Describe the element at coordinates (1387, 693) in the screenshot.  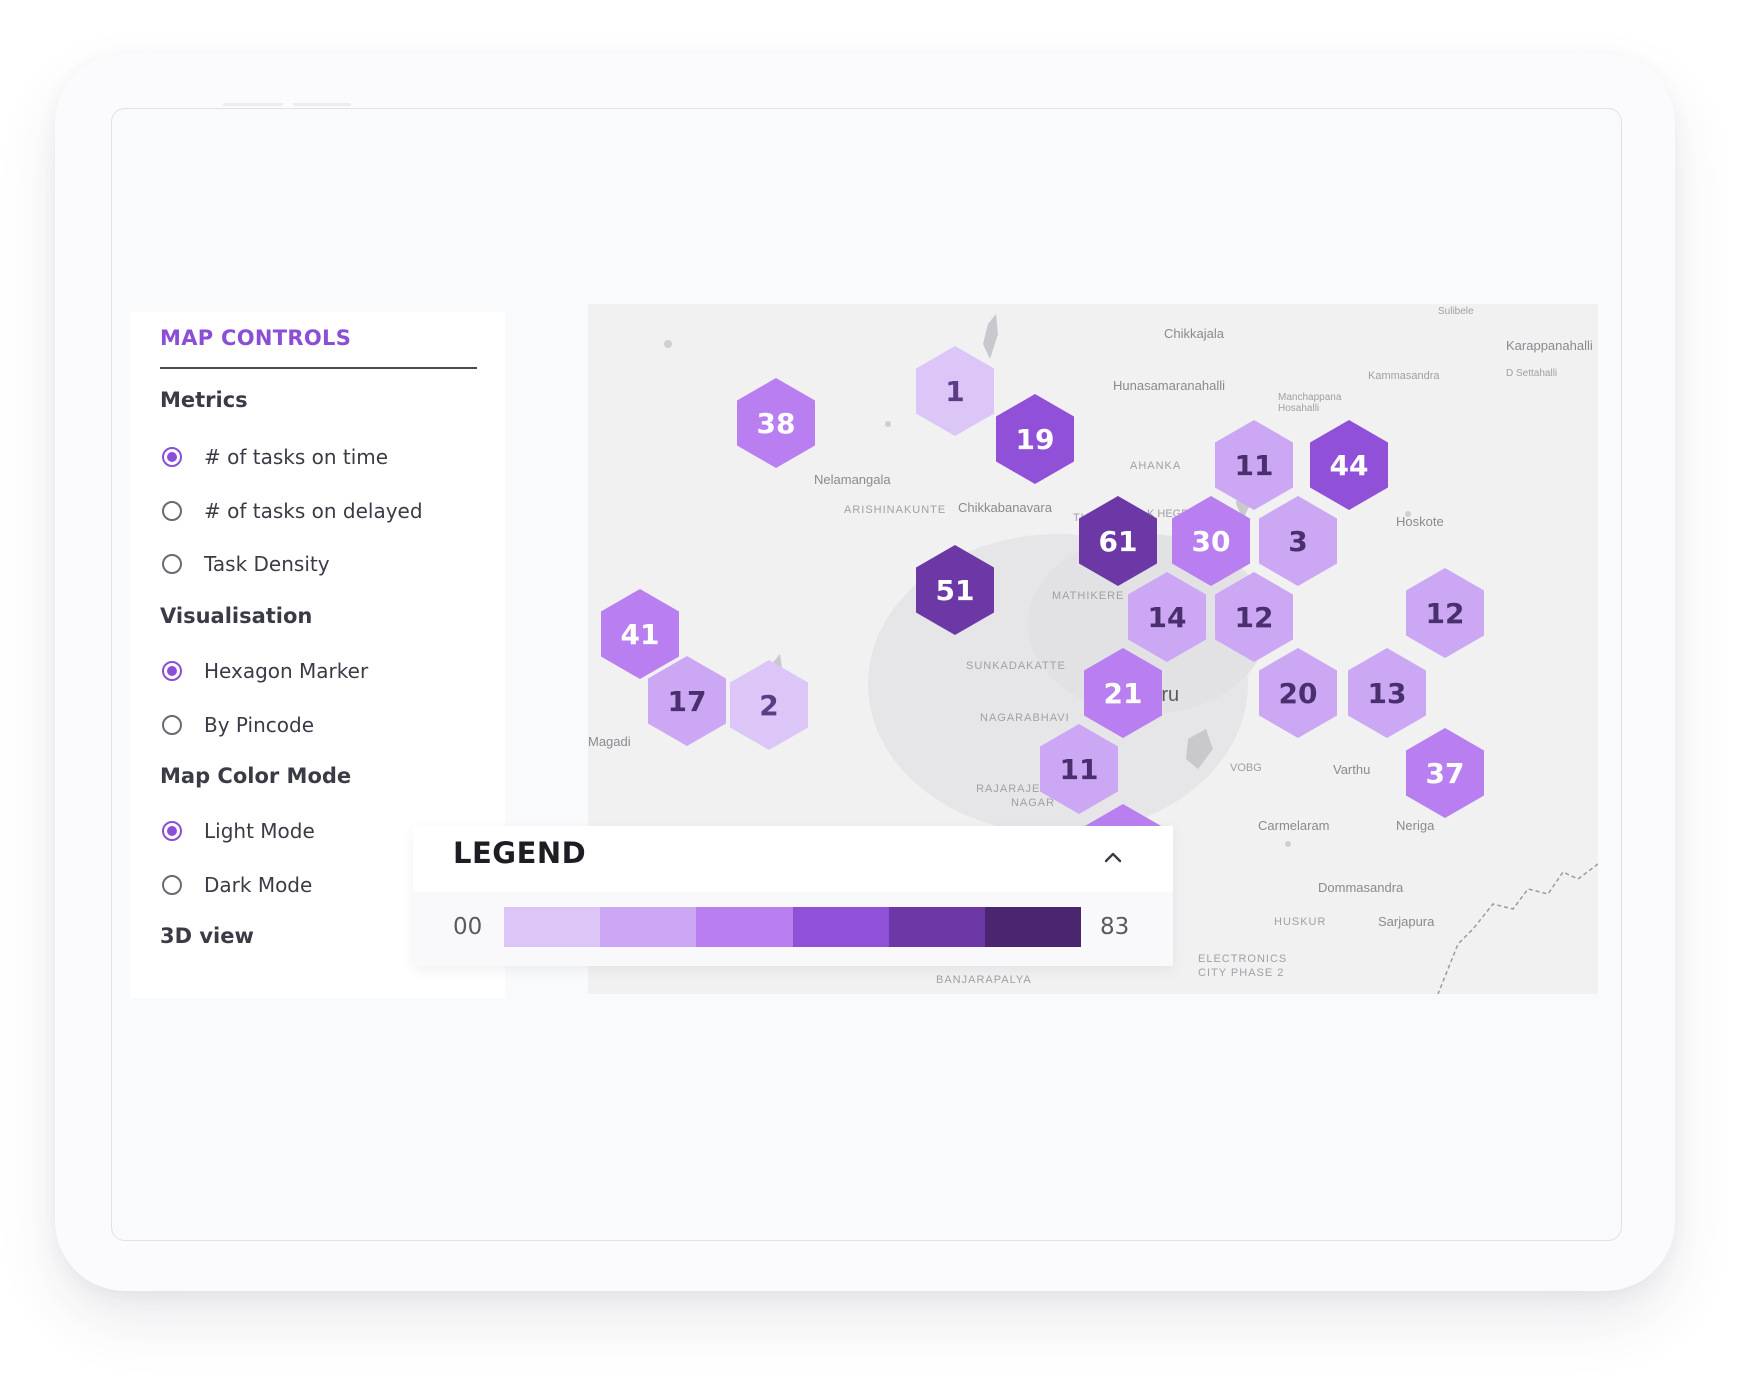
I see `hexagon-marker: 13` at that location.